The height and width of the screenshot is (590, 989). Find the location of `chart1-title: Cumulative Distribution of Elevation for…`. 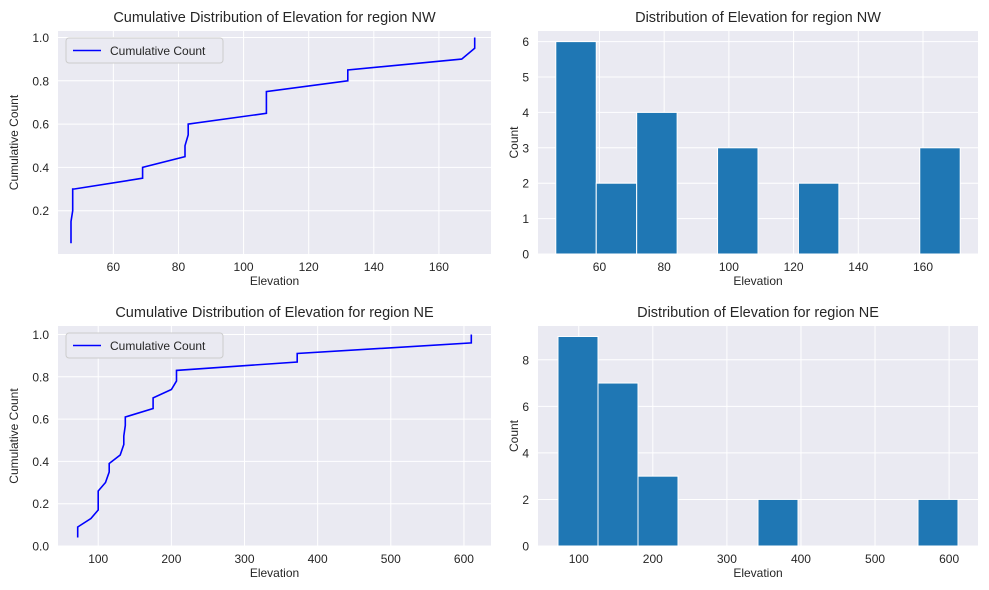

chart1-title: Cumulative Distribution of Elevation for… is located at coordinates (274, 18).